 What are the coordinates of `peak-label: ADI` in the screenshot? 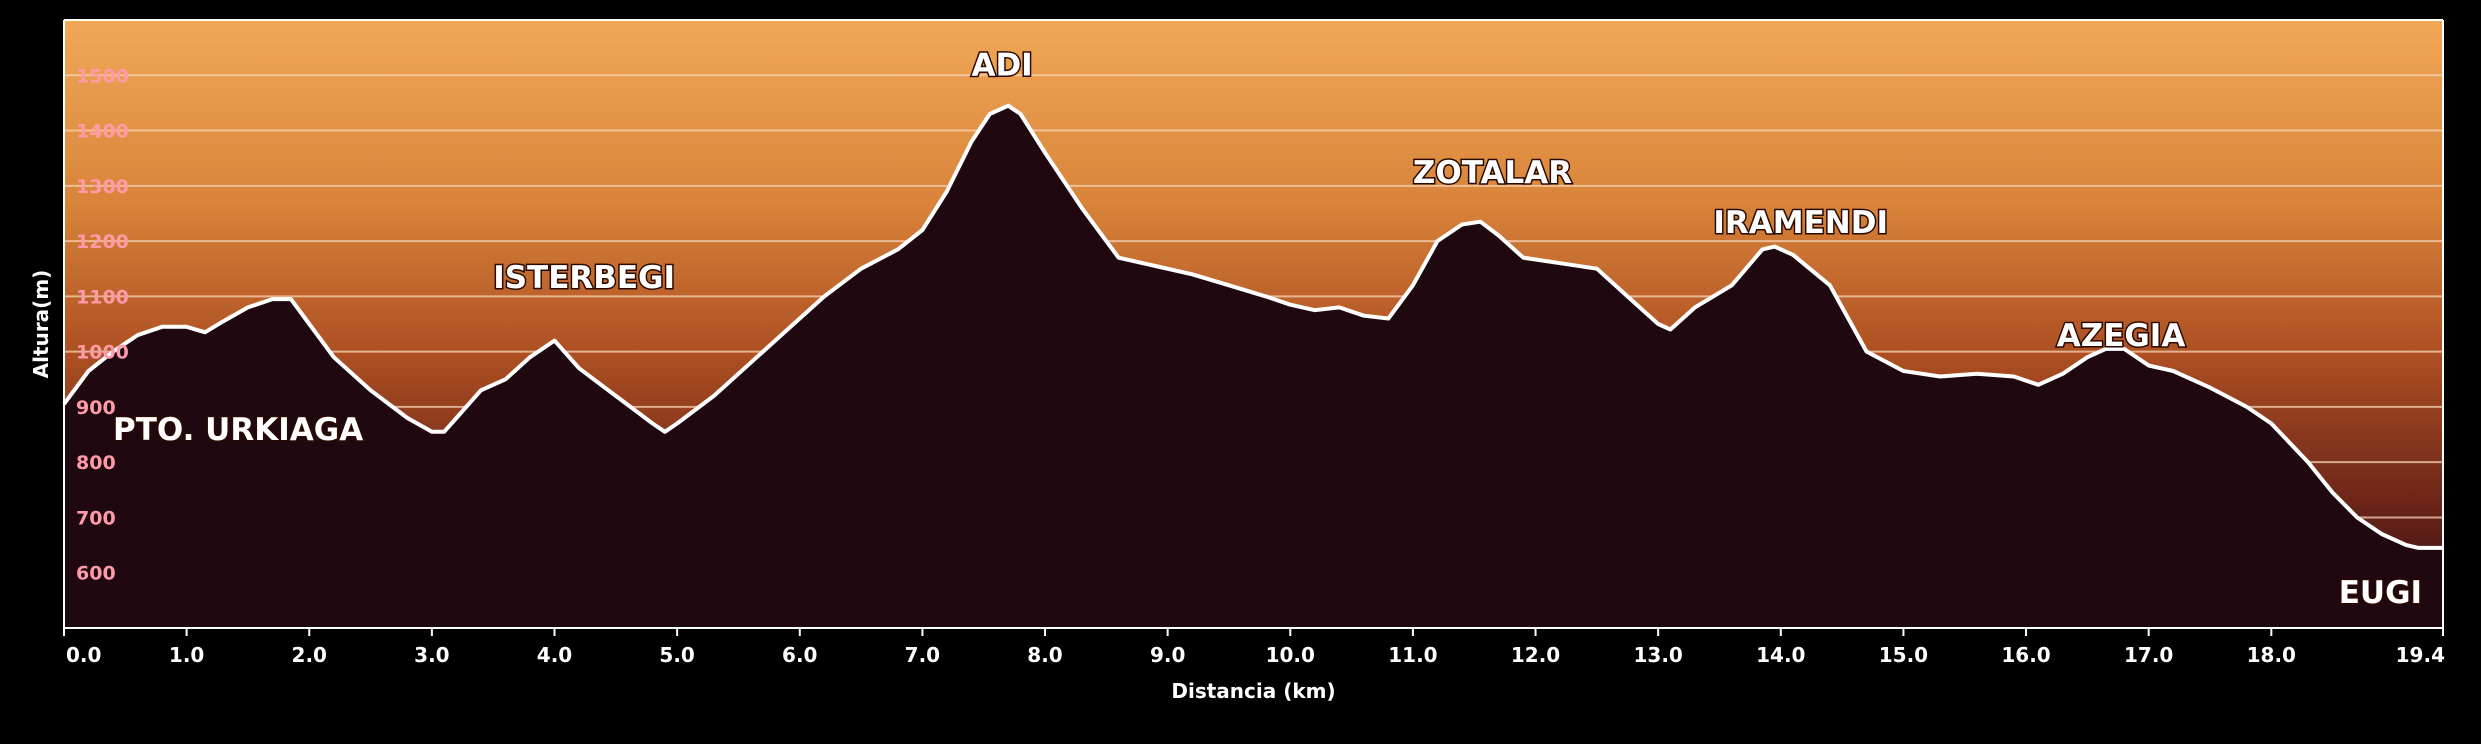 It's located at (1001, 65).